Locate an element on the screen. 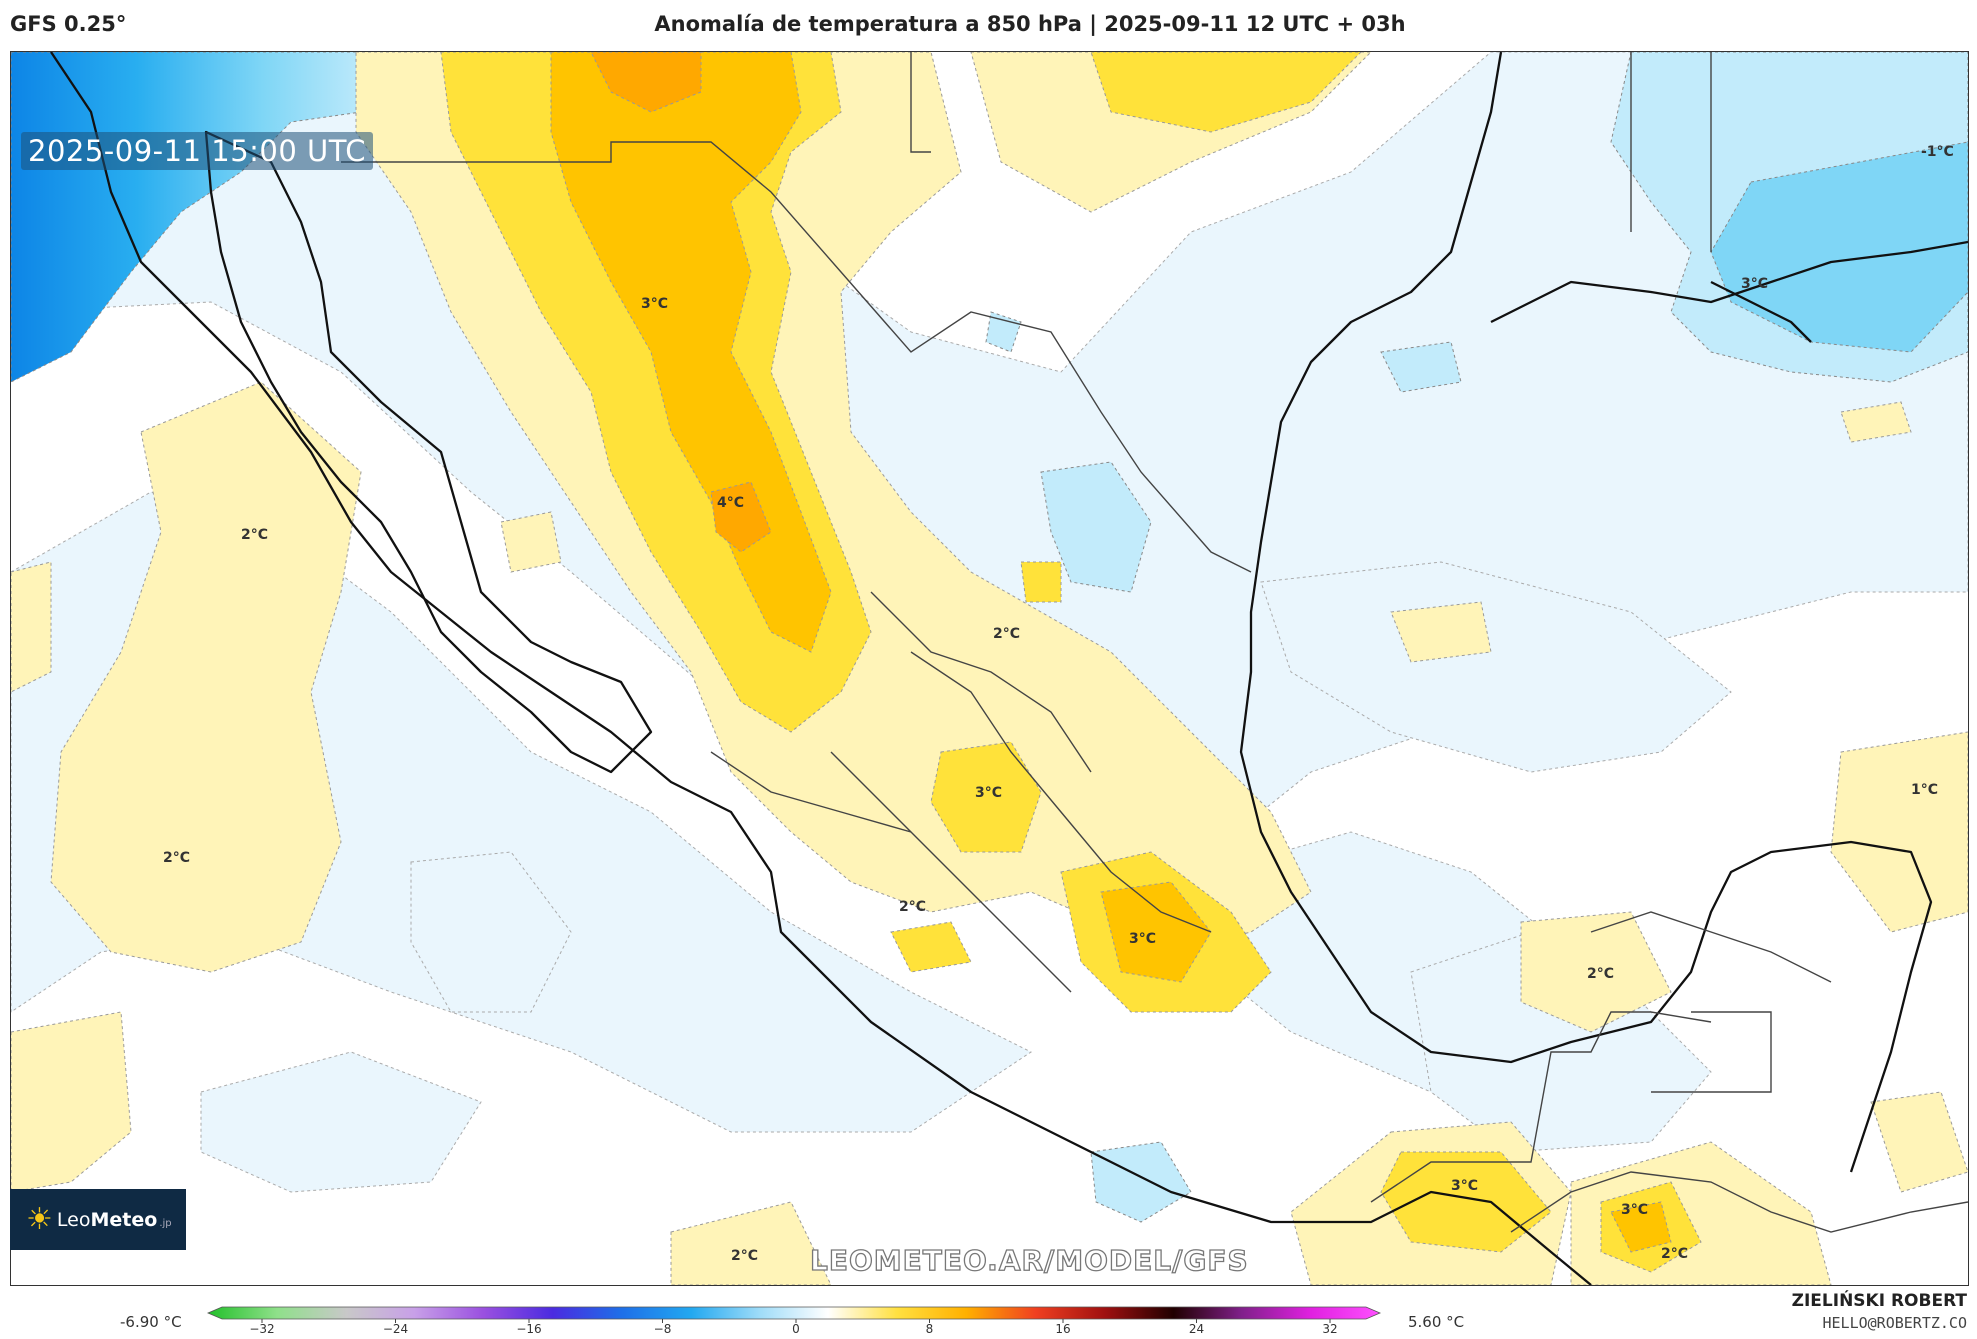 The image size is (1977, 1339). colorbar-tick-label: 32 is located at coordinates (1330, 1329).